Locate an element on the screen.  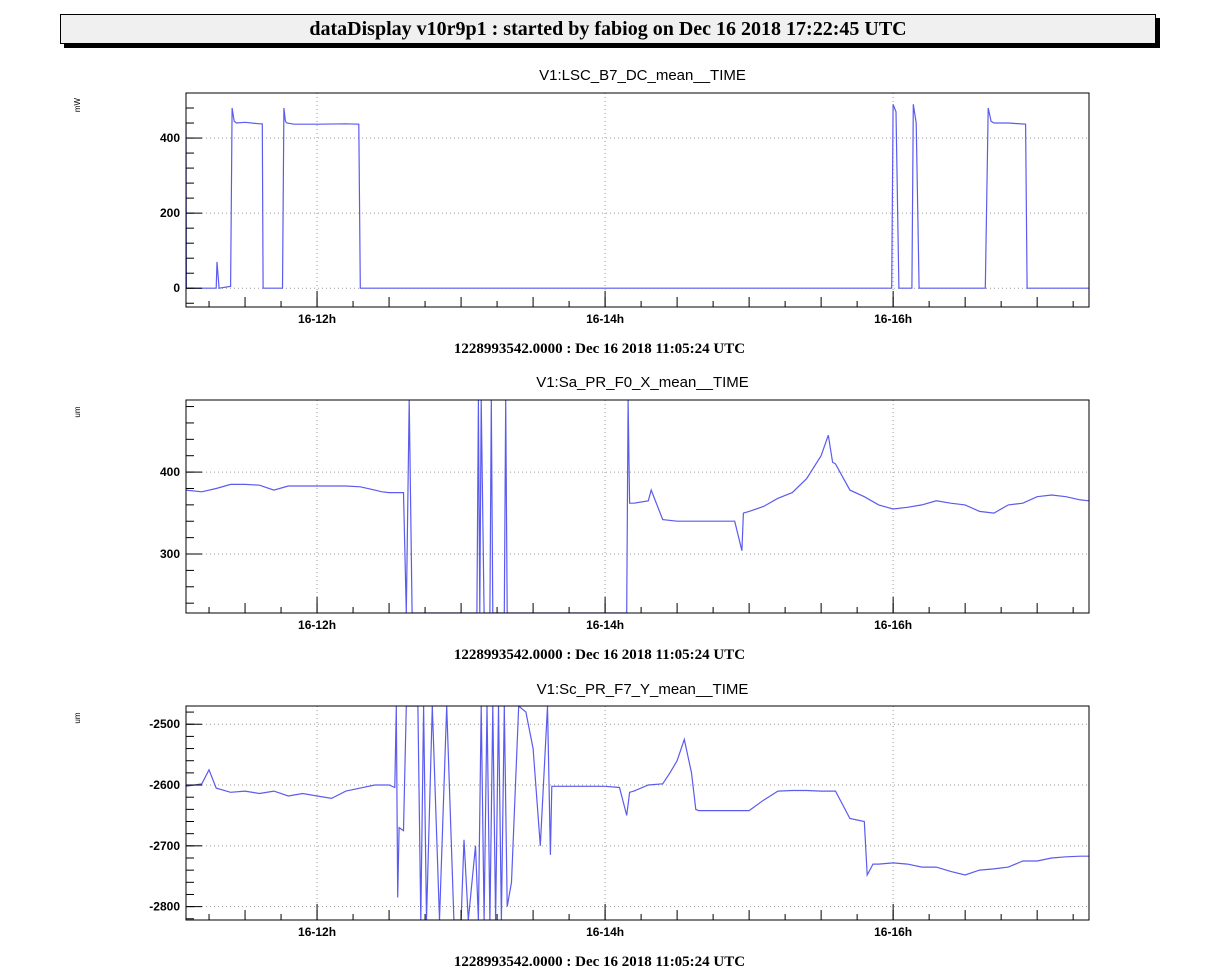
y-tick-label: 300 is located at coordinates (170, 554).